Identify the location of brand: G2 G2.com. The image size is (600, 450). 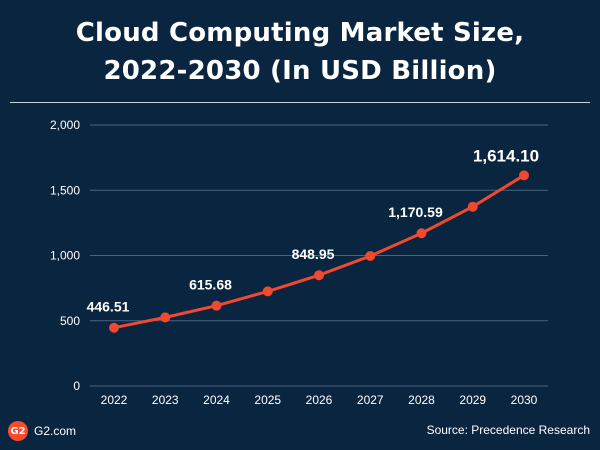
(42, 431).